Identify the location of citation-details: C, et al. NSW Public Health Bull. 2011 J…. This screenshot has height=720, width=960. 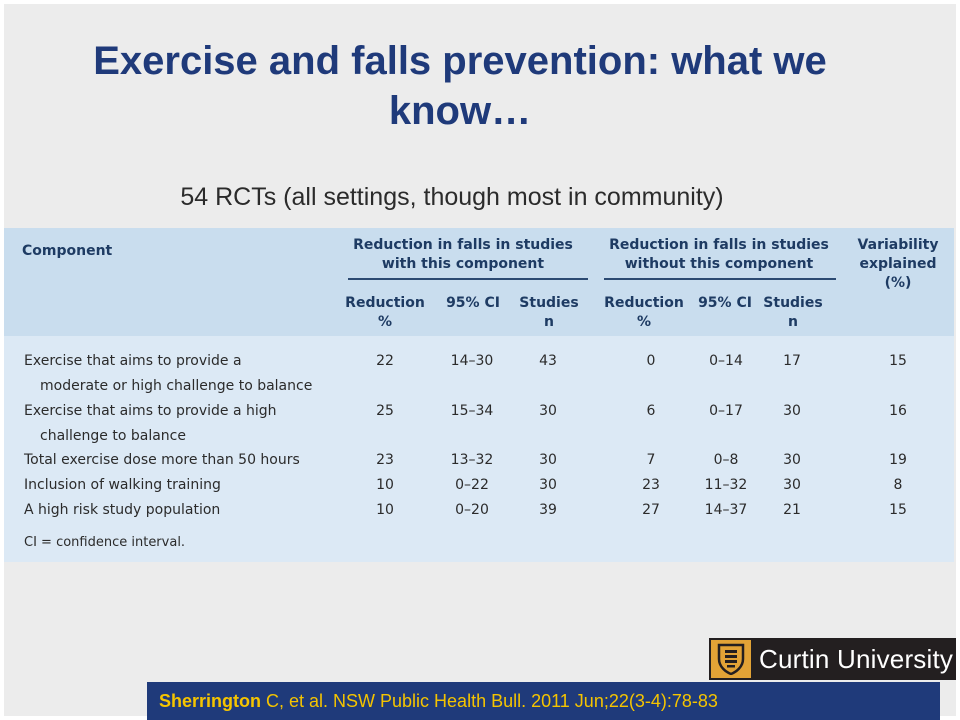
(489, 701).